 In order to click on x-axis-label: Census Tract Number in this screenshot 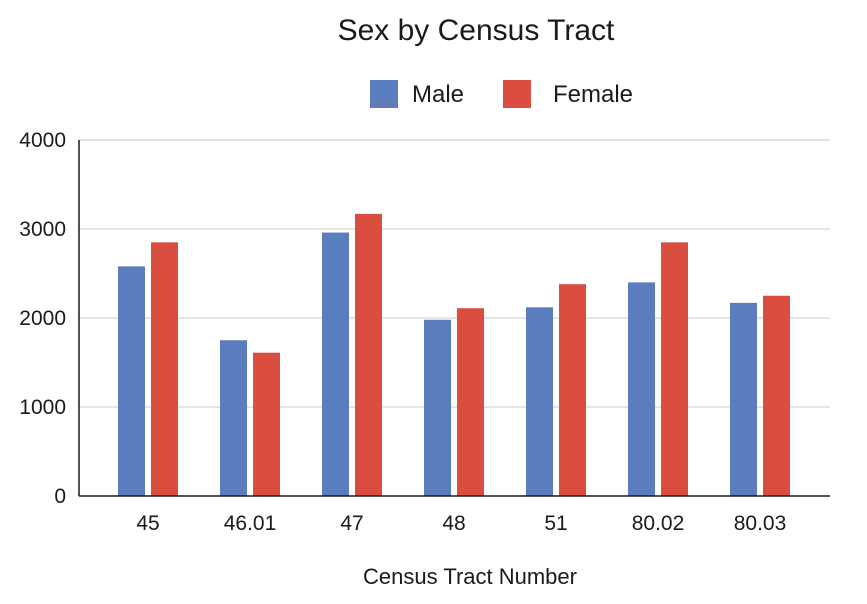, I will do `click(470, 576)`.